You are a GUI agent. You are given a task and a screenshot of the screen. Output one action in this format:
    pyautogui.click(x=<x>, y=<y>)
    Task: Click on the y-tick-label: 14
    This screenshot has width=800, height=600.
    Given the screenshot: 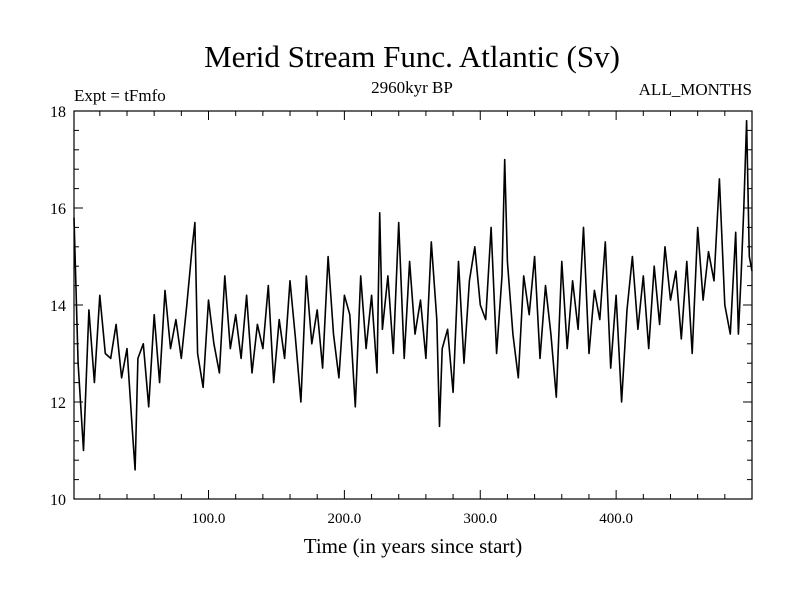 What is the action you would take?
    pyautogui.click(x=58, y=306)
    